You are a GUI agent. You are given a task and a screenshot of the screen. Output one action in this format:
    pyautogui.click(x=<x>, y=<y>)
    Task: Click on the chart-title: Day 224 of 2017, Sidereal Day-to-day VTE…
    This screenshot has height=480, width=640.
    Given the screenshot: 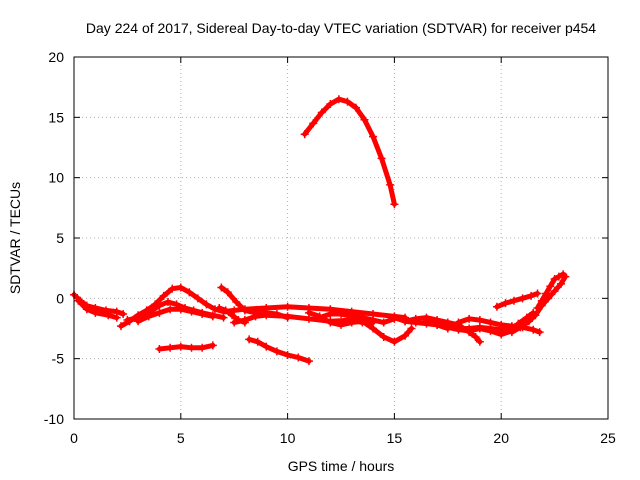 What is the action you would take?
    pyautogui.click(x=341, y=28)
    